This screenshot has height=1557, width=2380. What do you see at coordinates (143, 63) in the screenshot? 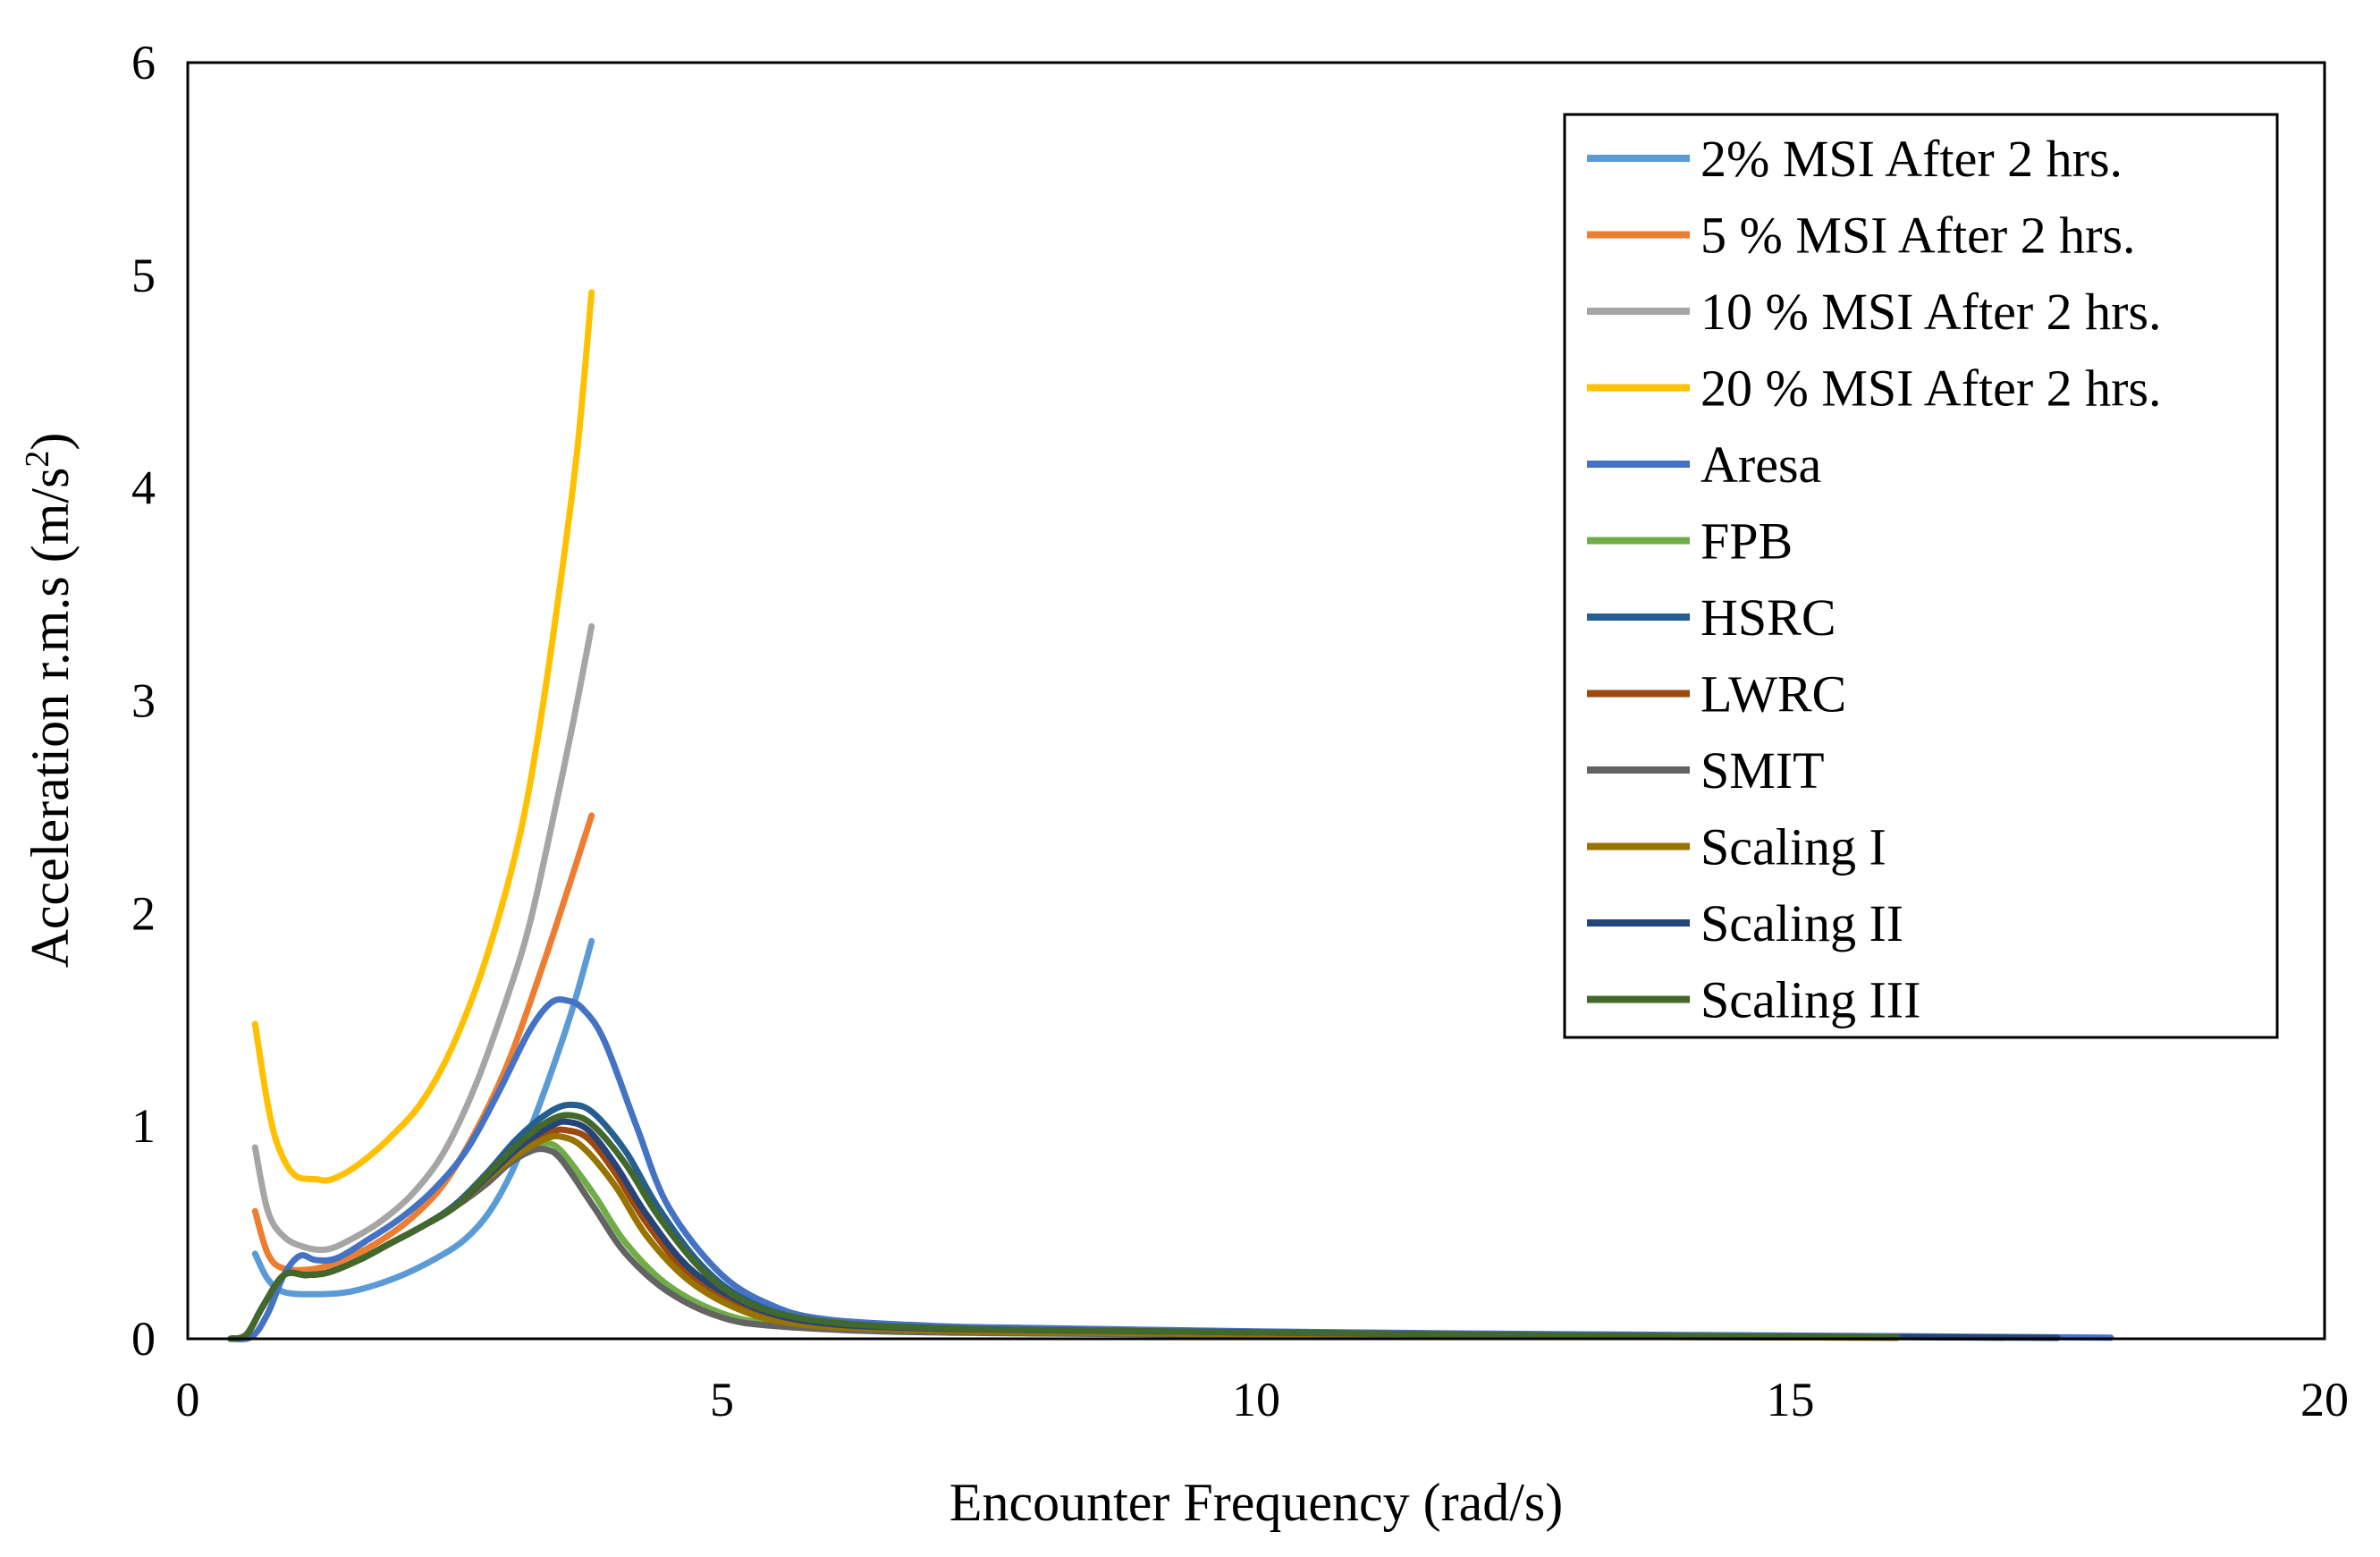
I see `y-tick-label: 6` at bounding box center [143, 63].